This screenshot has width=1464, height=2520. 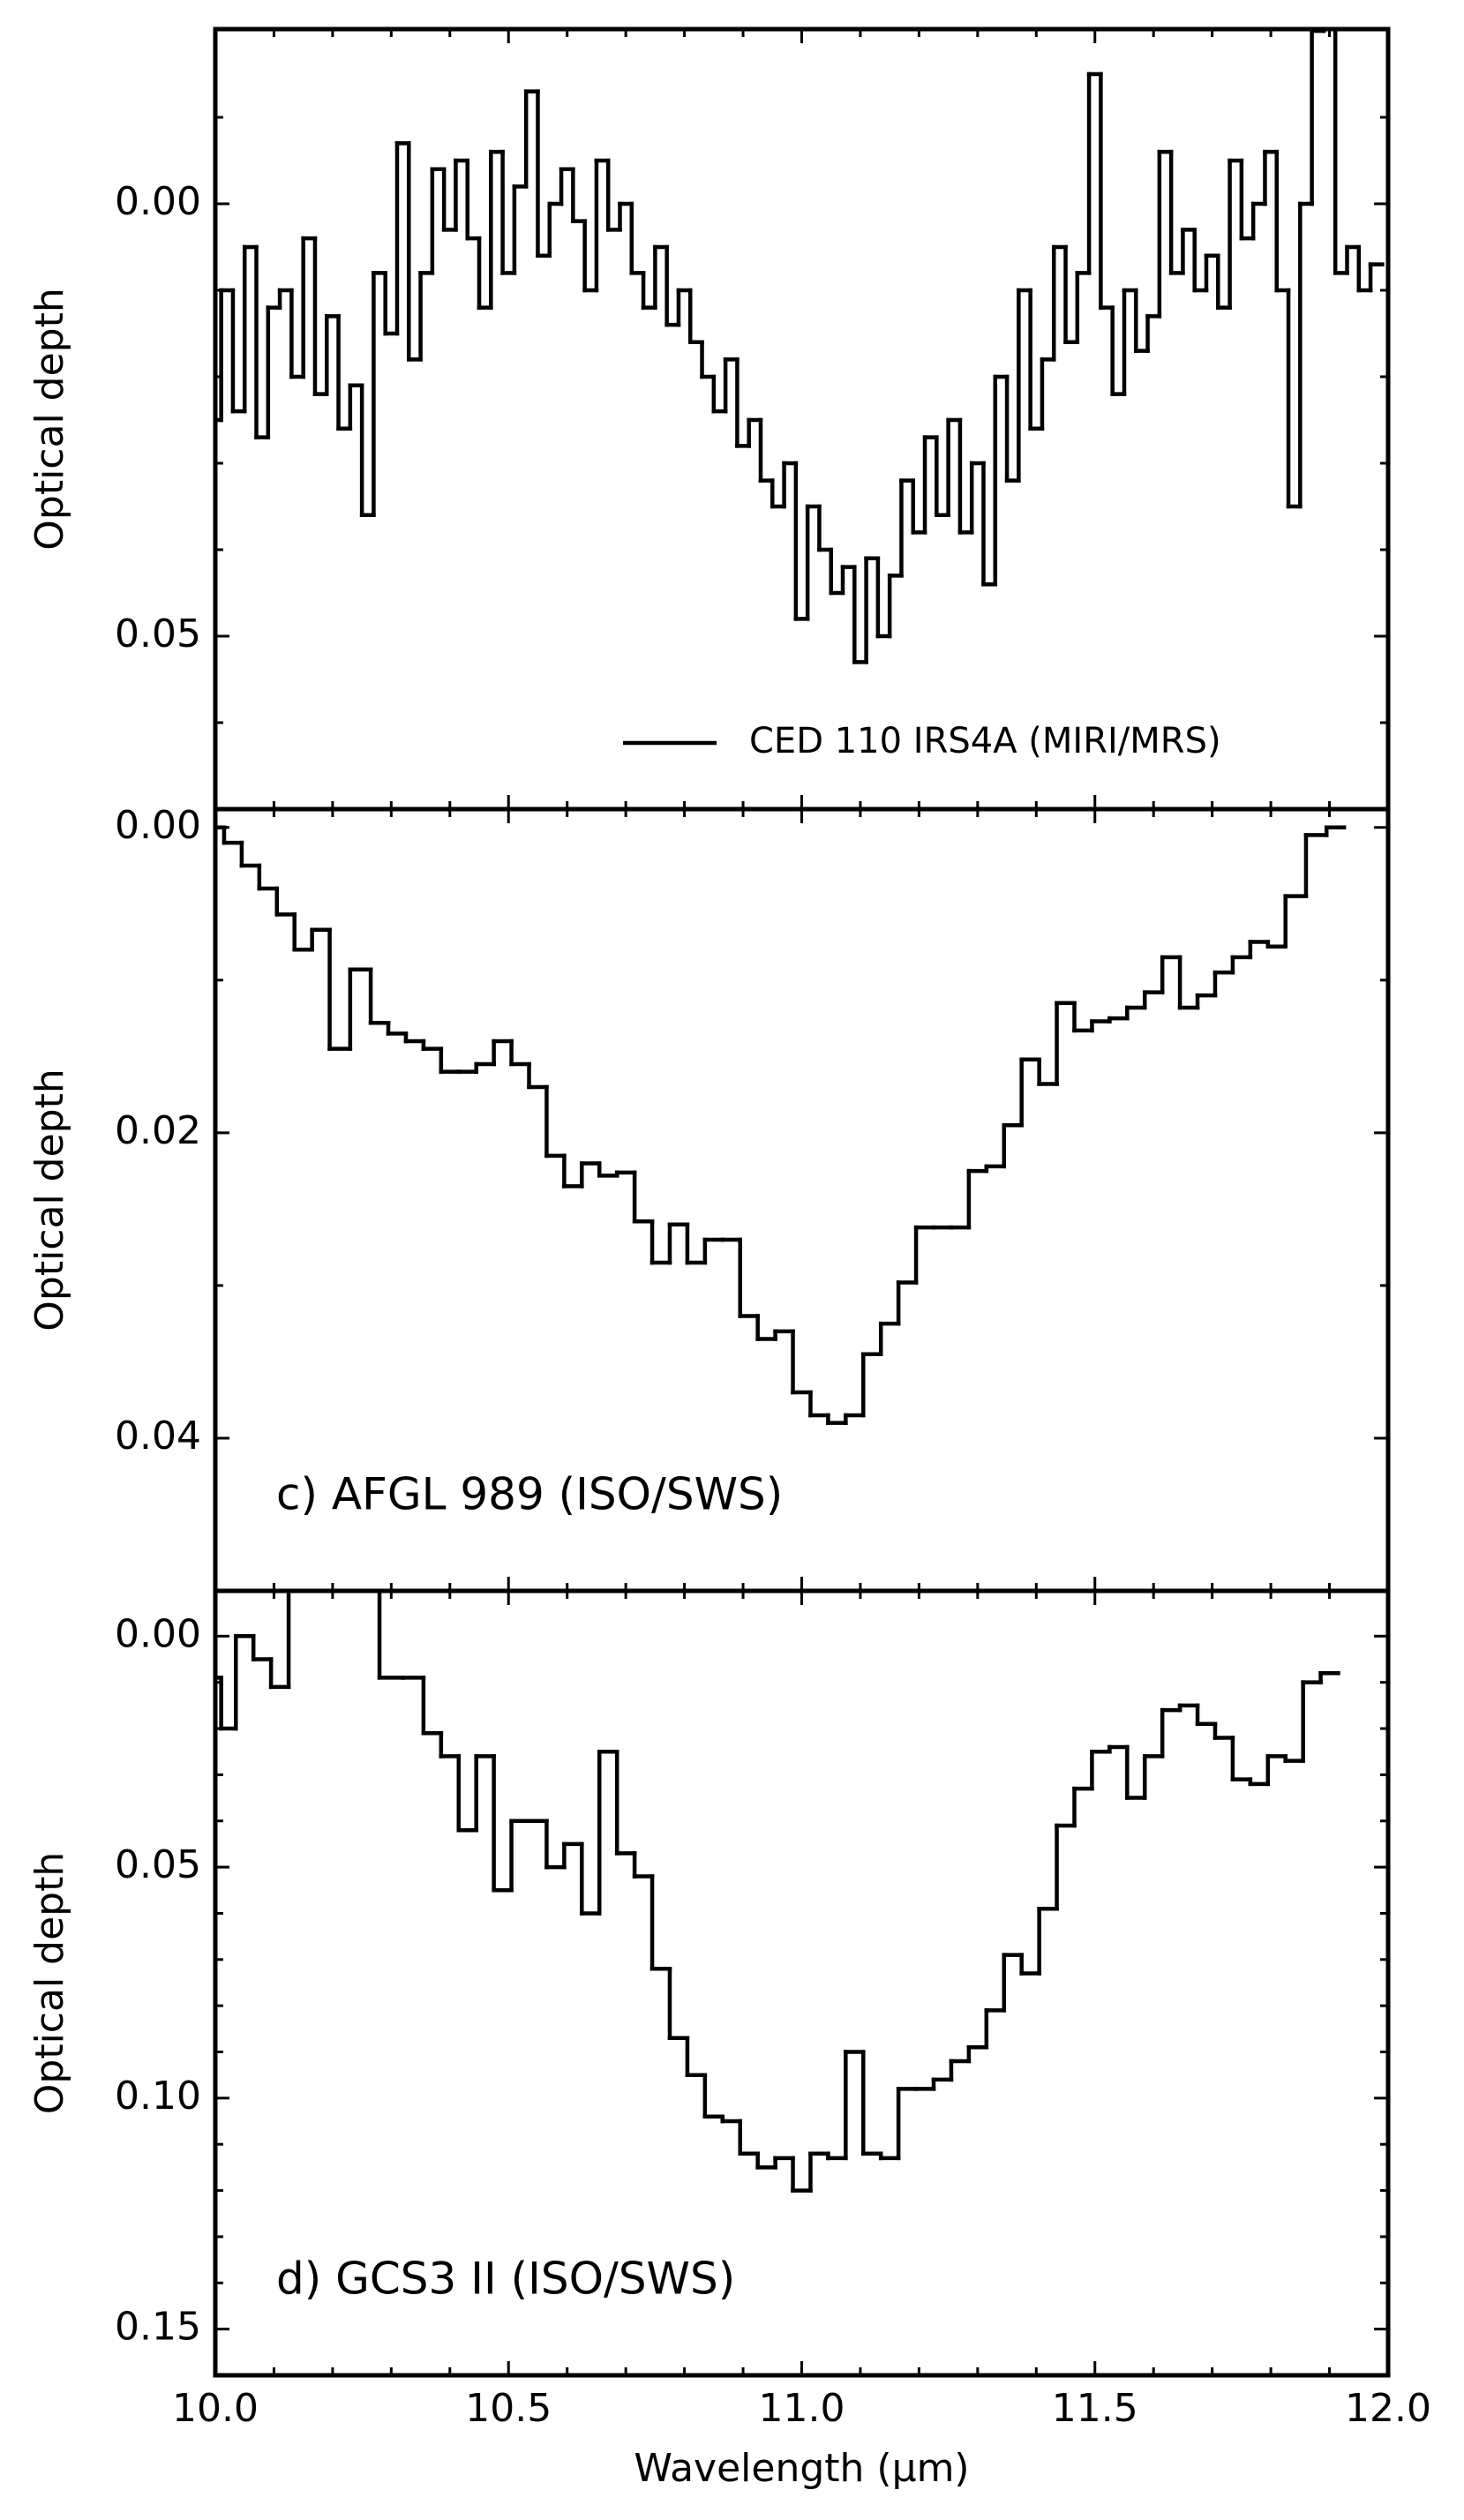 I want to click on y-tick-label: 0.02, so click(x=158, y=1130).